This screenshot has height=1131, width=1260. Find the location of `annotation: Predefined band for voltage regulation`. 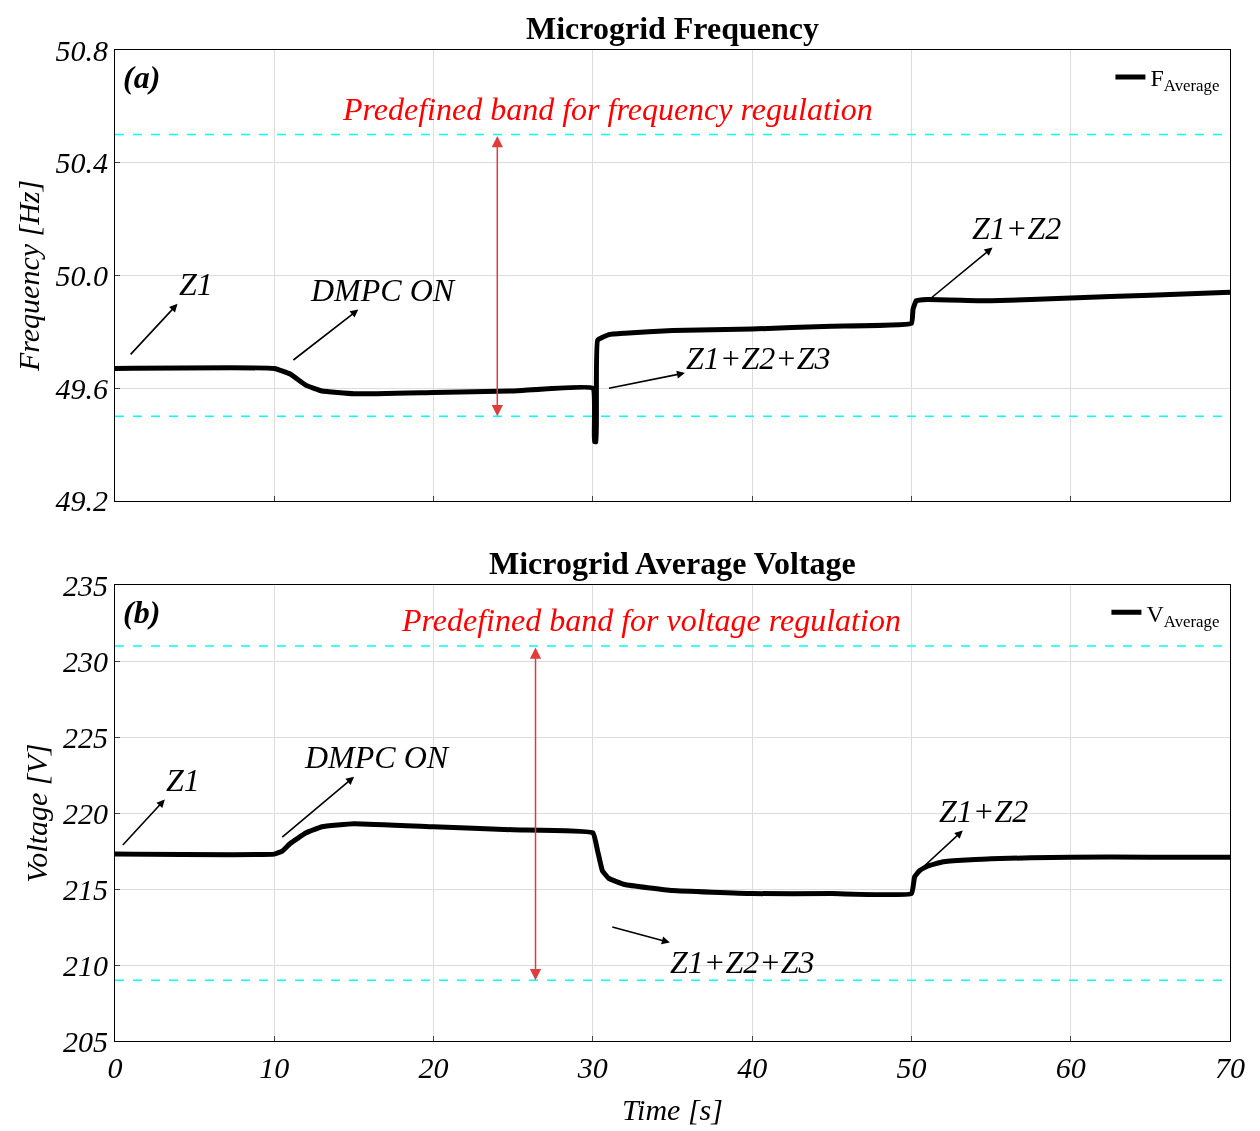

annotation: Predefined band for voltage regulation is located at coordinates (651, 620).